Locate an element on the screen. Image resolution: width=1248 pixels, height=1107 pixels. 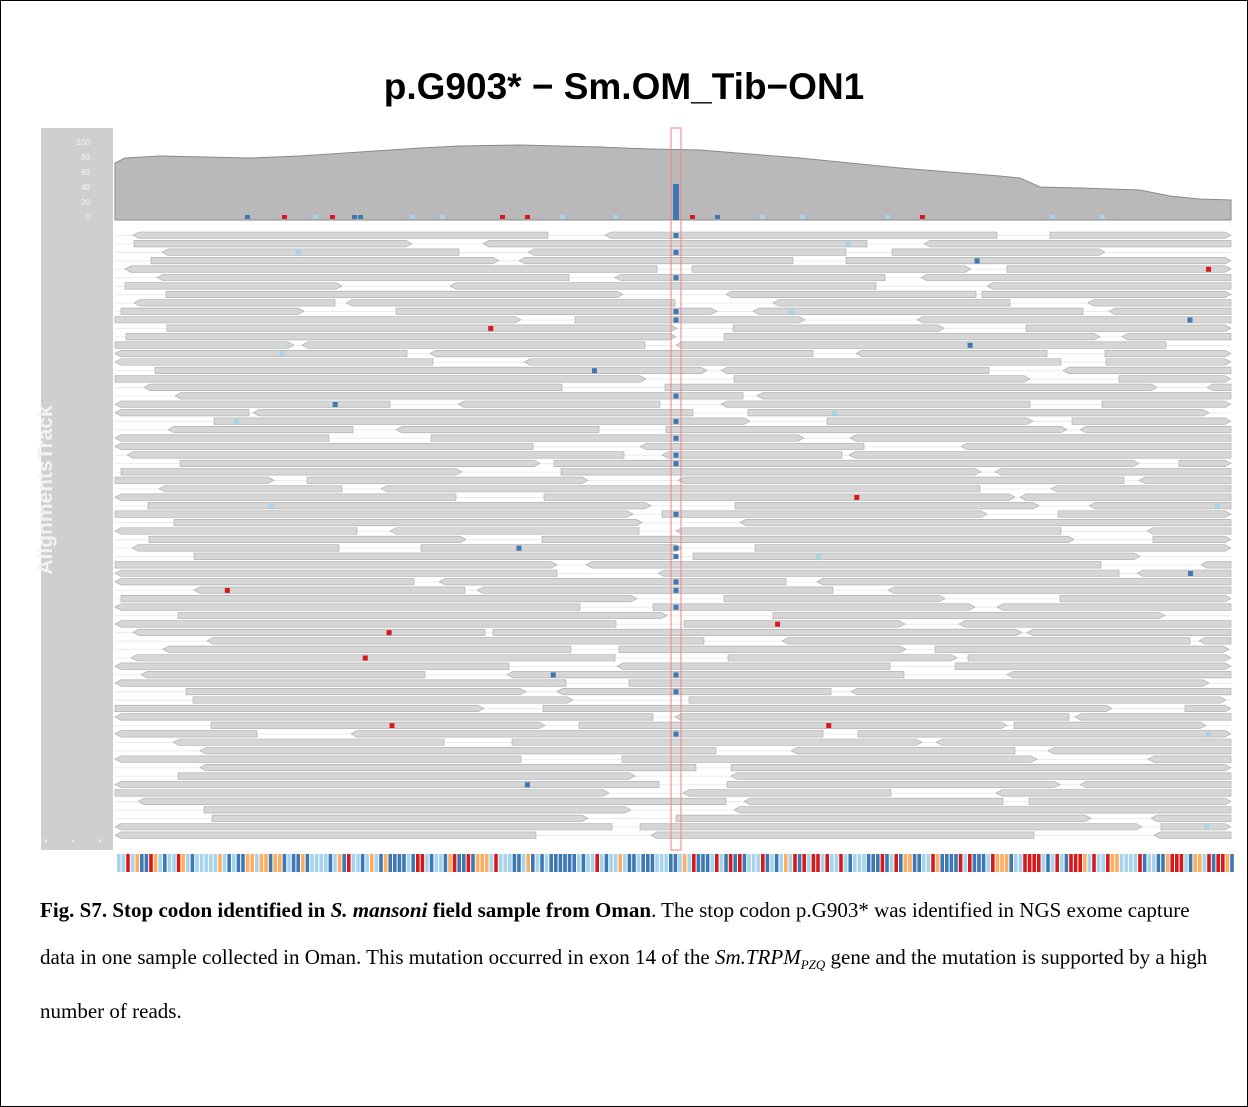
caption-label: Fig. S7. is located at coordinates (74, 910).